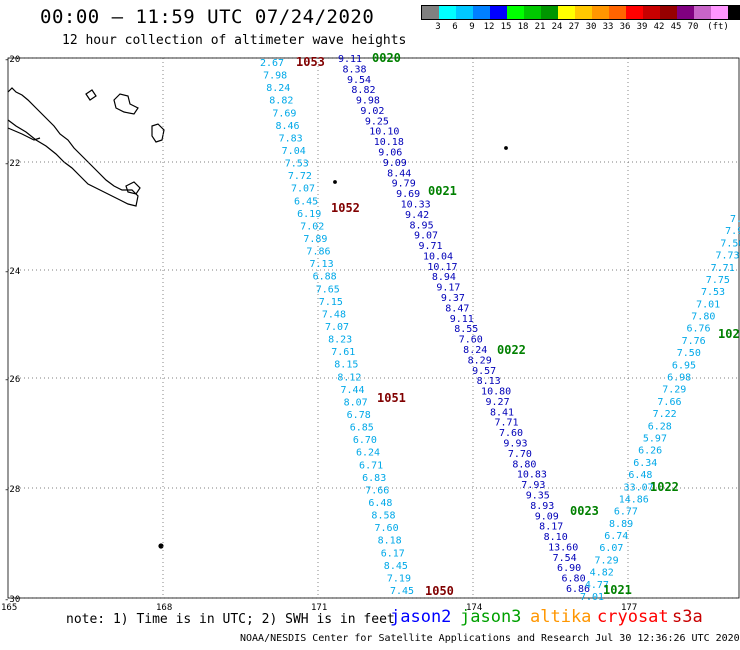  Describe the element at coordinates (354, 69) in the screenshot. I see `swh-value: 8.38` at that location.